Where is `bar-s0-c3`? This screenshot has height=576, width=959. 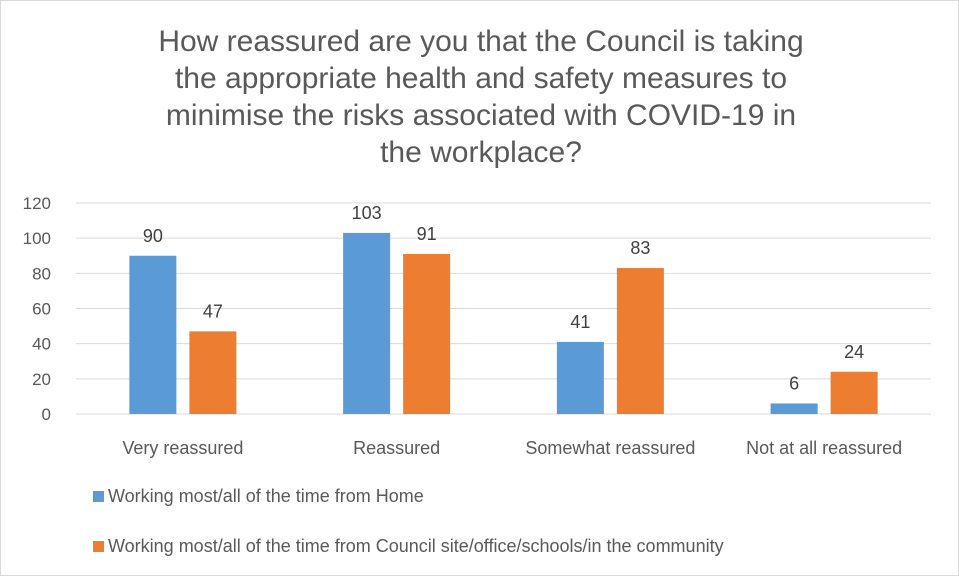
bar-s0-c3 is located at coordinates (794, 408).